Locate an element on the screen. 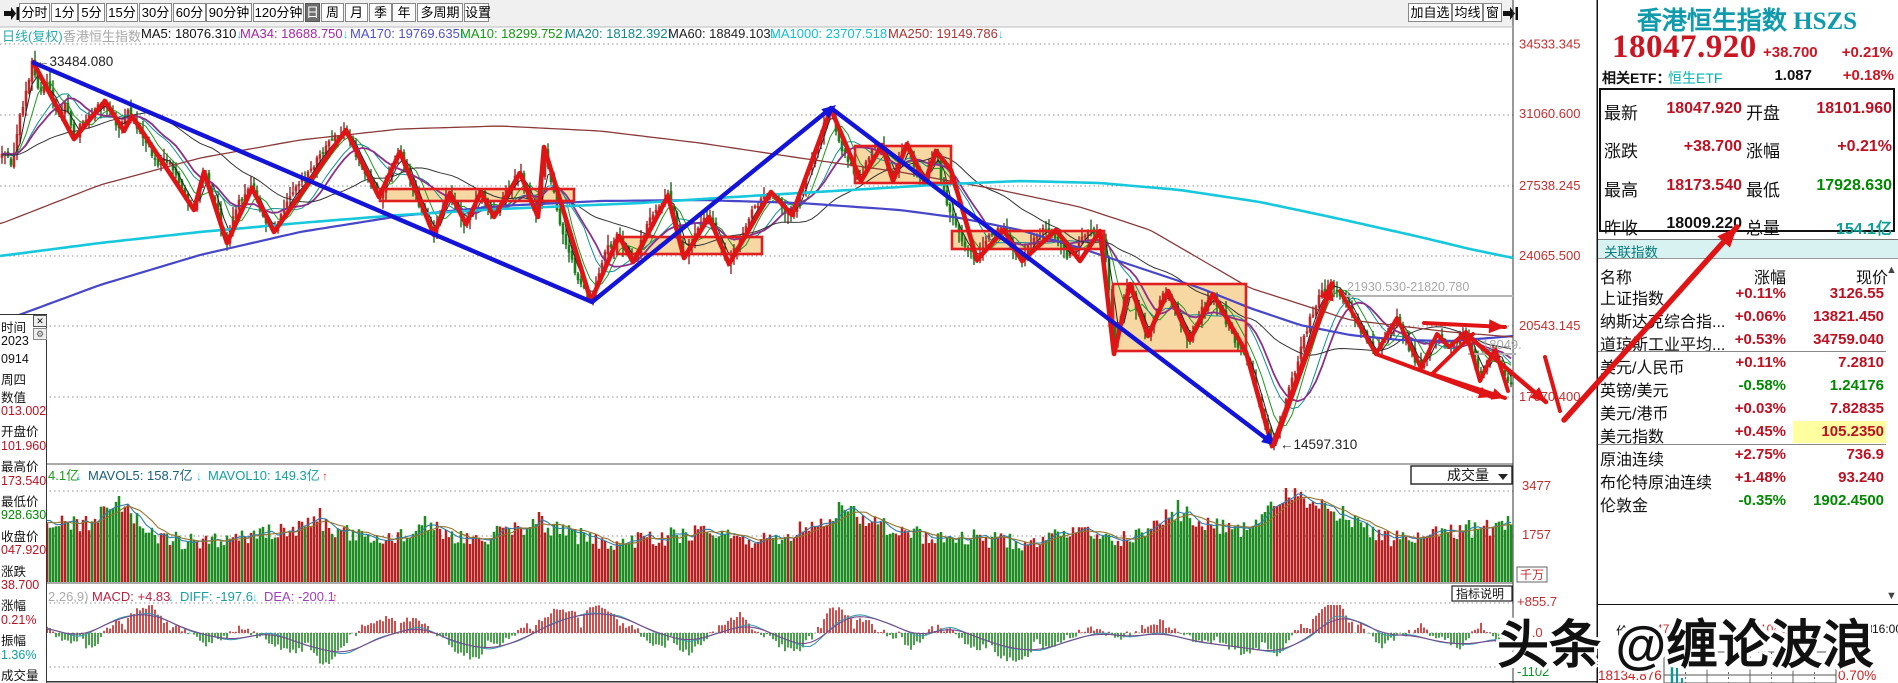 The height and width of the screenshot is (683, 1898). svg-text: 3477 is located at coordinates (1536, 485).